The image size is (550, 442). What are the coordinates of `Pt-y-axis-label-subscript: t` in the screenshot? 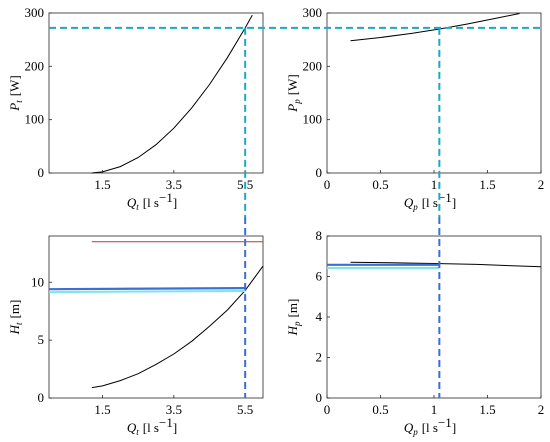 It's located at (19, 101).